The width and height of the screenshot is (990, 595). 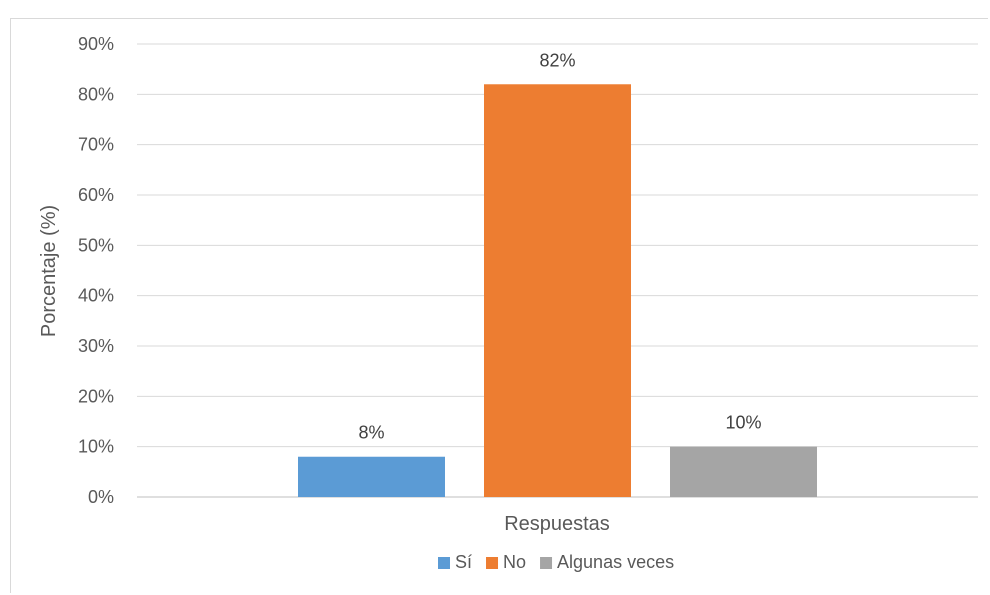 I want to click on legend-label: Algunas veces, so click(x=615, y=562).